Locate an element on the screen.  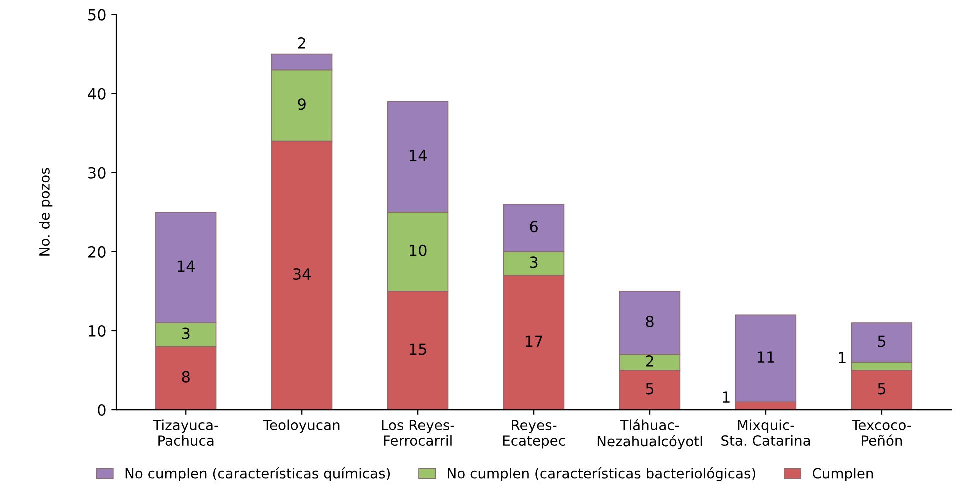
y-tick-label: 0 is located at coordinates (102, 410).